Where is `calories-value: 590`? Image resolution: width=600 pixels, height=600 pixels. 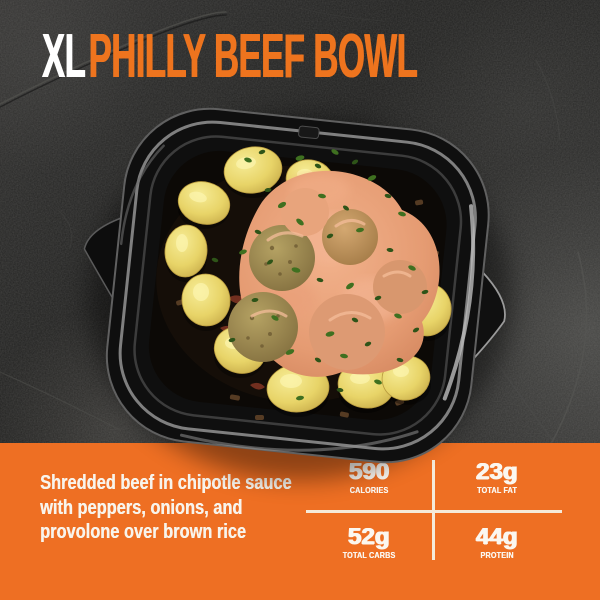
calories-value: 590 is located at coordinates (369, 471).